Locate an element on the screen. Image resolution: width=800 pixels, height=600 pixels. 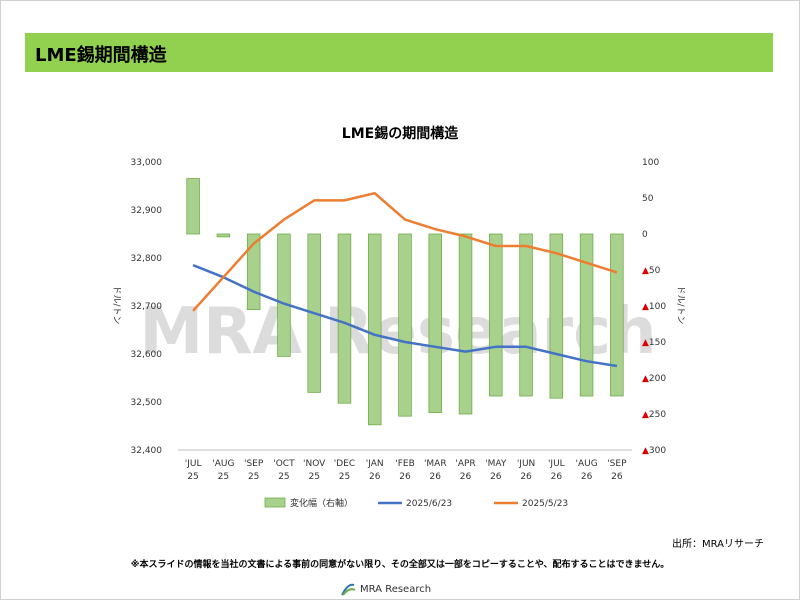
x-tick-label: 'AUG 25 is located at coordinates (223, 470).